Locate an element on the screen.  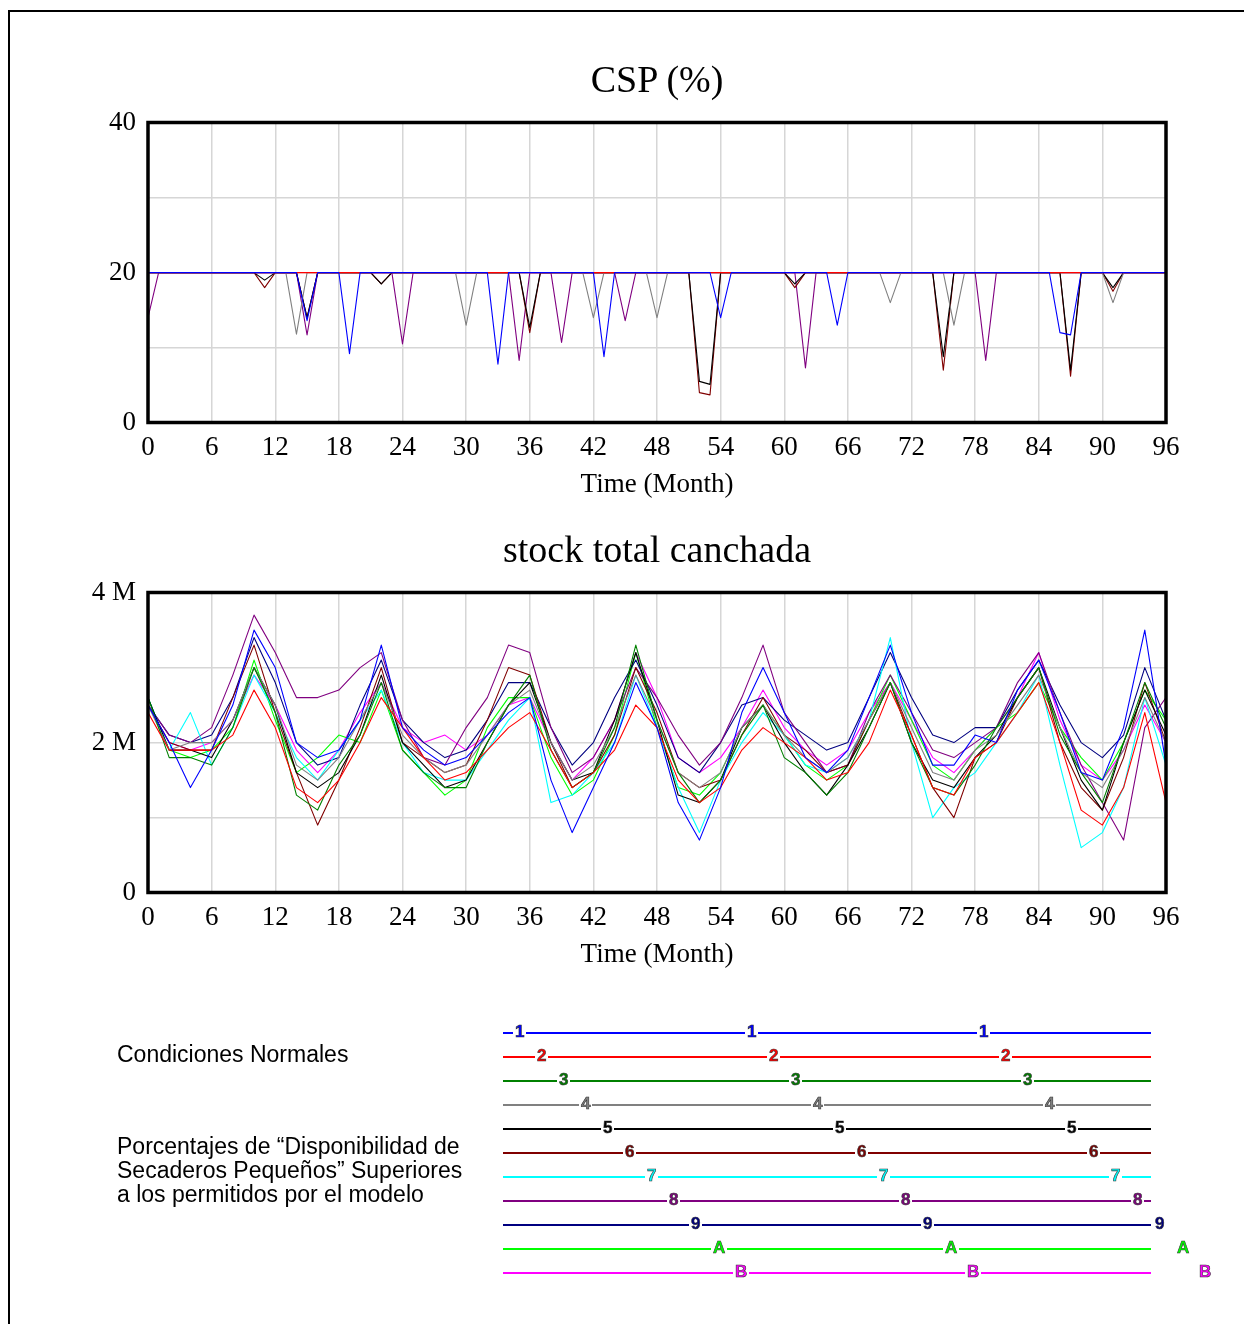
y-tick-label: 2 M is located at coordinates (113, 740).